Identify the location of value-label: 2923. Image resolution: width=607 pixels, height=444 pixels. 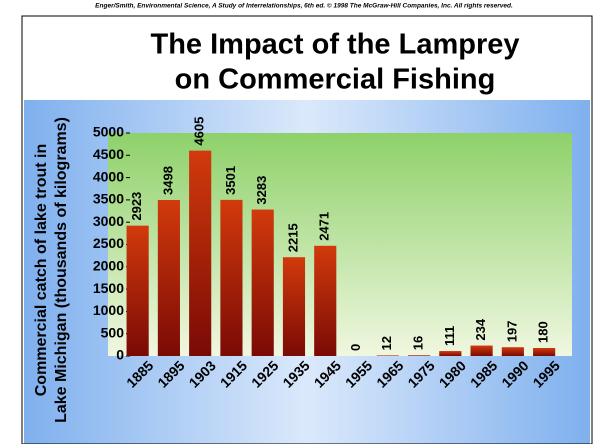
(136, 206).